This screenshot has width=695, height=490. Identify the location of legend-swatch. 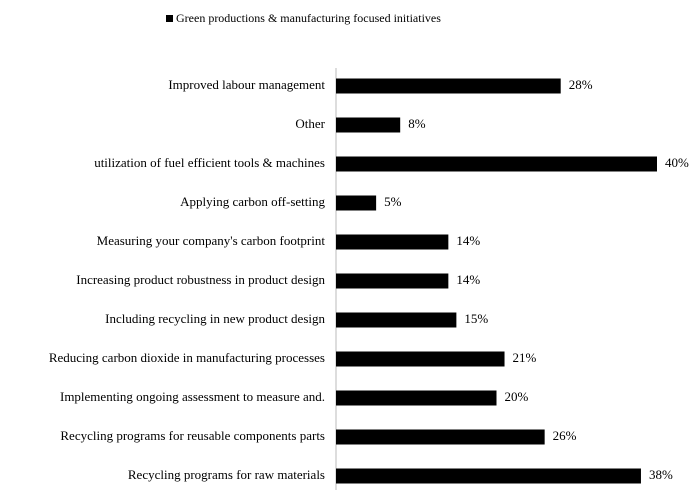
(169, 18).